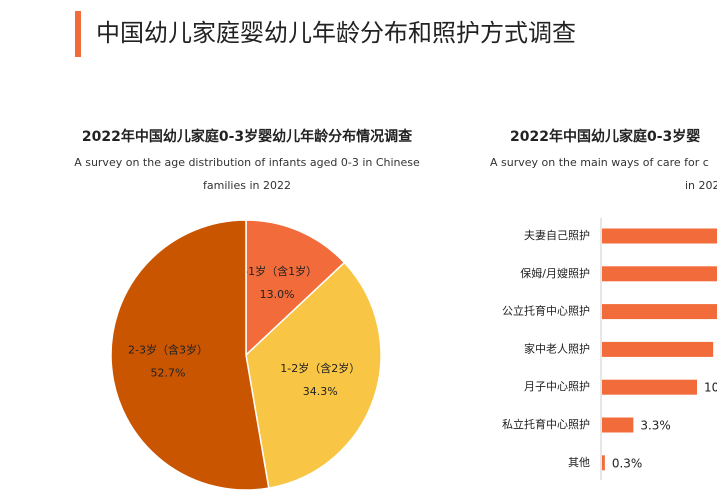 This screenshot has width=717, height=496. Describe the element at coordinates (627, 463) in the screenshot. I see `value-label: 0.3%` at that location.